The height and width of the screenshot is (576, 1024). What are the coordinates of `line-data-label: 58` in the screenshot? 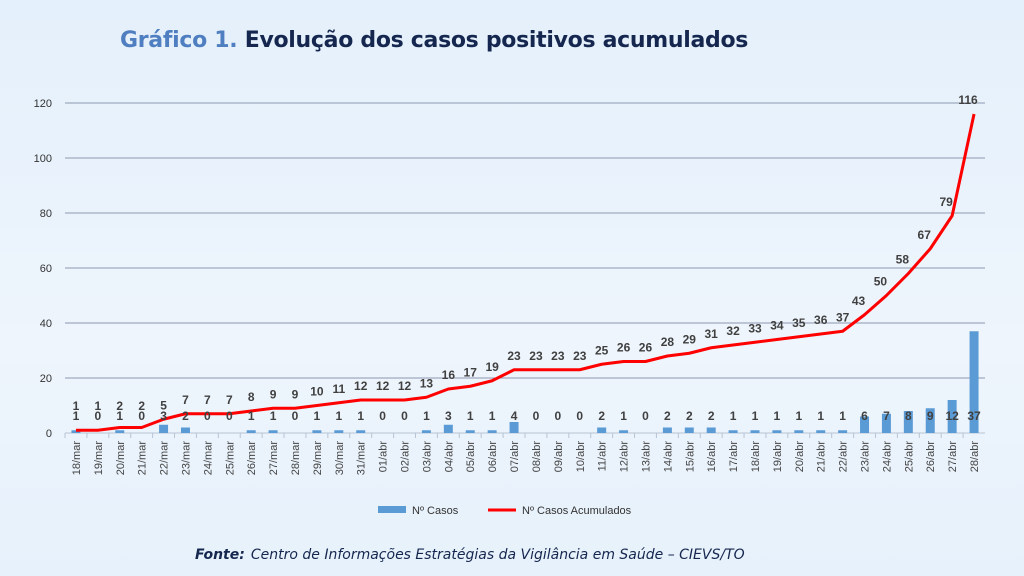 It's located at (903, 260).